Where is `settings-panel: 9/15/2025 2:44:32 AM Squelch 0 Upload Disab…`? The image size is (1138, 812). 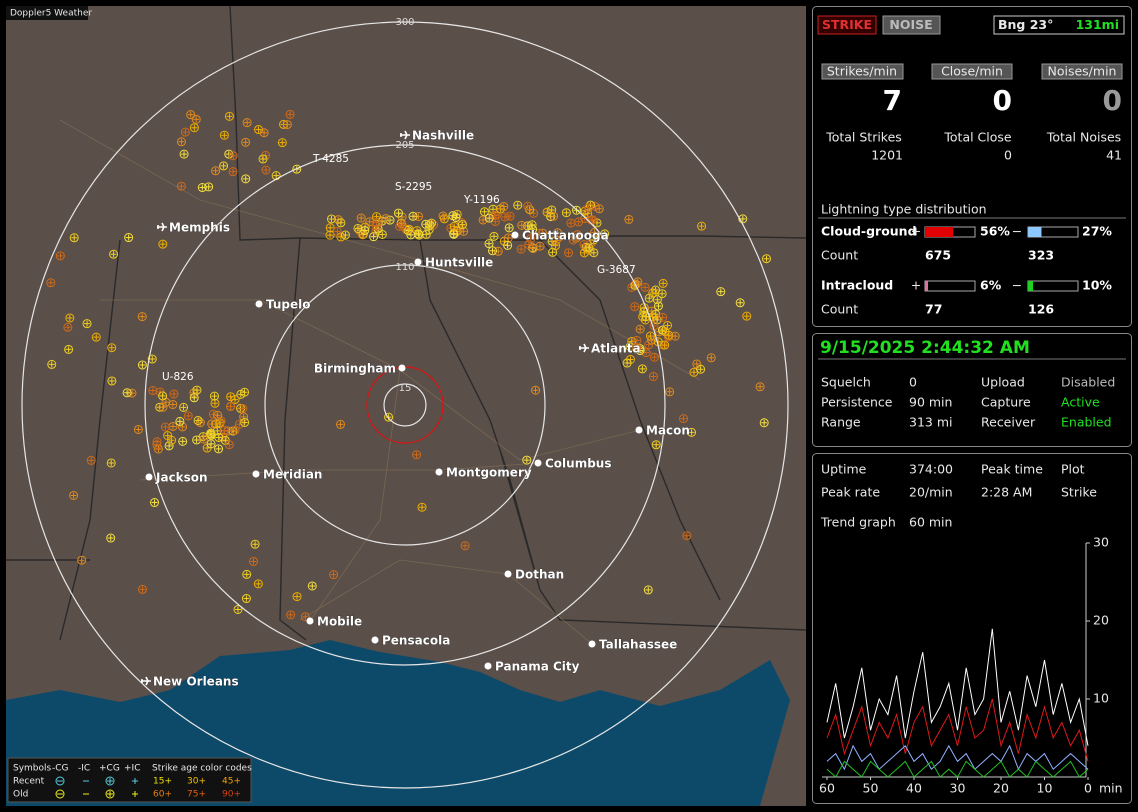 settings-panel: 9/15/2025 2:44:32 AM Squelch 0 Upload Disab… is located at coordinates (972, 390).